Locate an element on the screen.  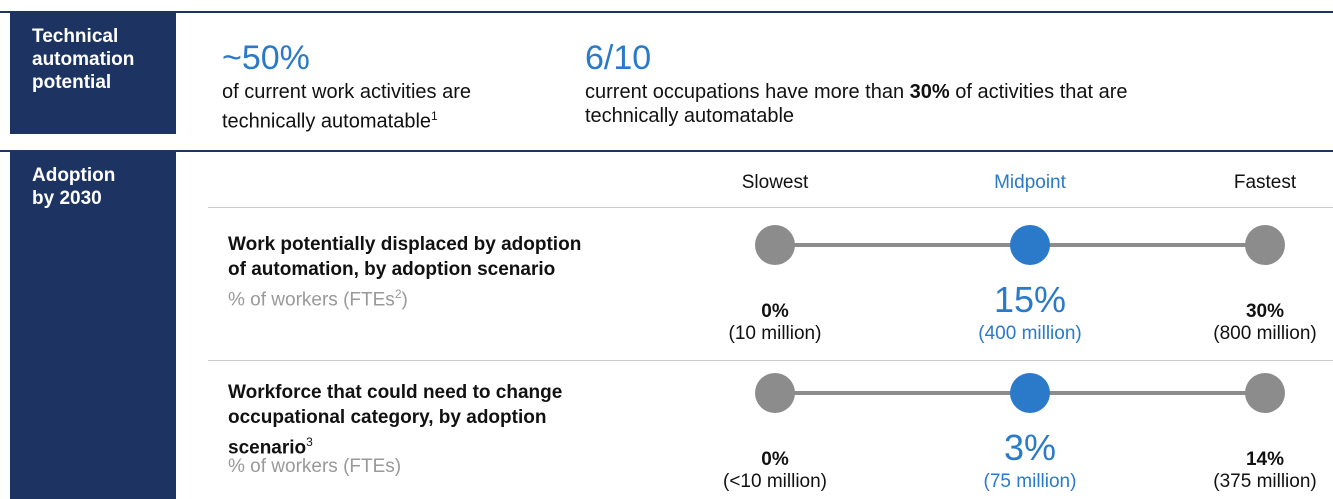
value-count: (375 million) is located at coordinates (1265, 481).